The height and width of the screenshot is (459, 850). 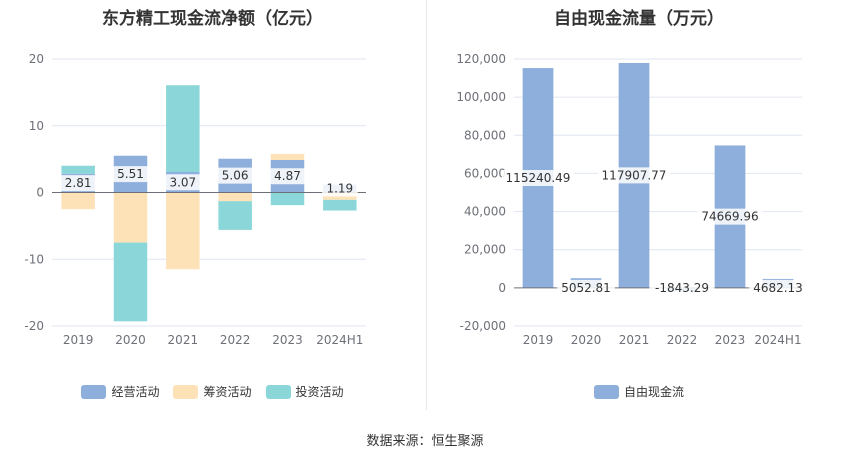 What do you see at coordinates (639, 19) in the screenshot?
I see `chart-title: 自由现金流量（万元）` at bounding box center [639, 19].